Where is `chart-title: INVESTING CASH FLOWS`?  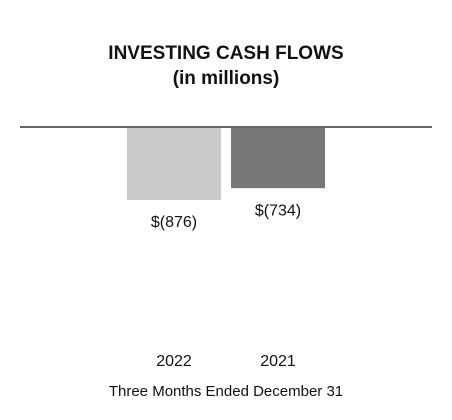 chart-title: INVESTING CASH FLOWS is located at coordinates (225, 53).